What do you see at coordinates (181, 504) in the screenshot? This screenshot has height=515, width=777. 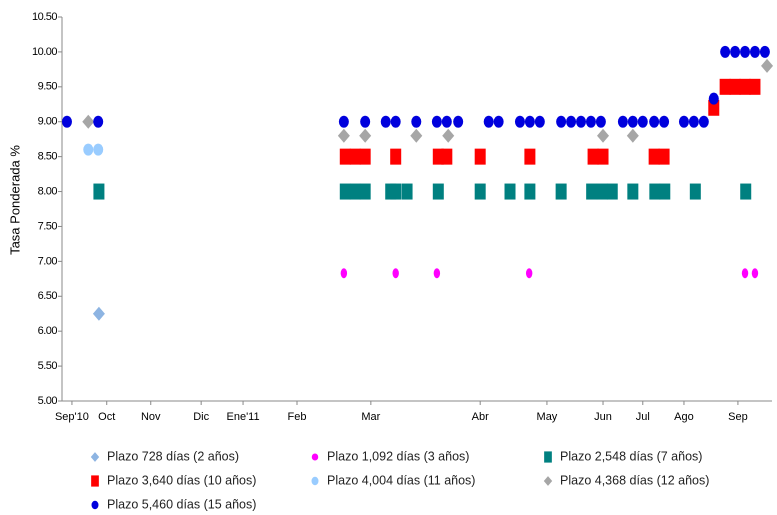 I see `legend-label: Plazo 5,460 días (15 años)` at bounding box center [181, 504].